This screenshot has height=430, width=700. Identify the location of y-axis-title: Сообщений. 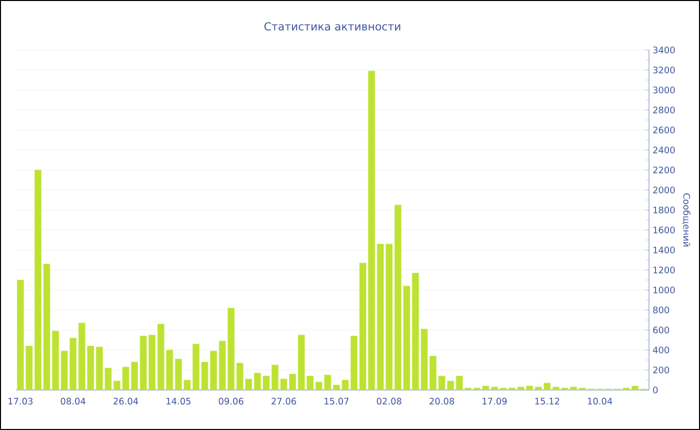
(686, 219).